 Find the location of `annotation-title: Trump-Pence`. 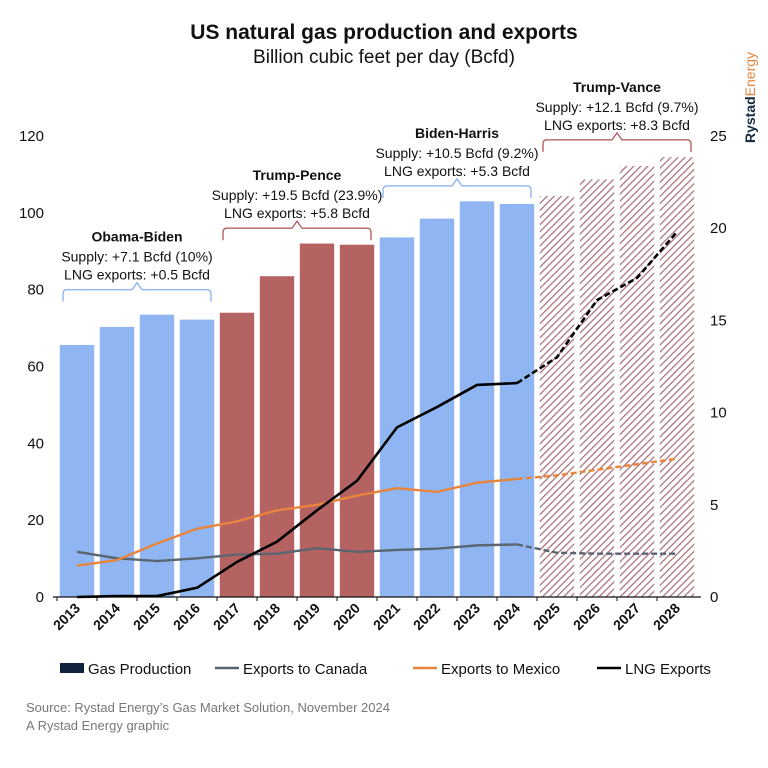

annotation-title: Trump-Pence is located at coordinates (297, 175).